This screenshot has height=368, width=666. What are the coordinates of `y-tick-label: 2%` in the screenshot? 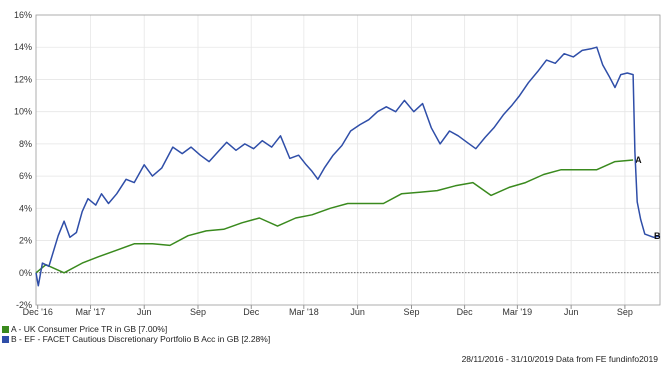 It's located at (25, 241).